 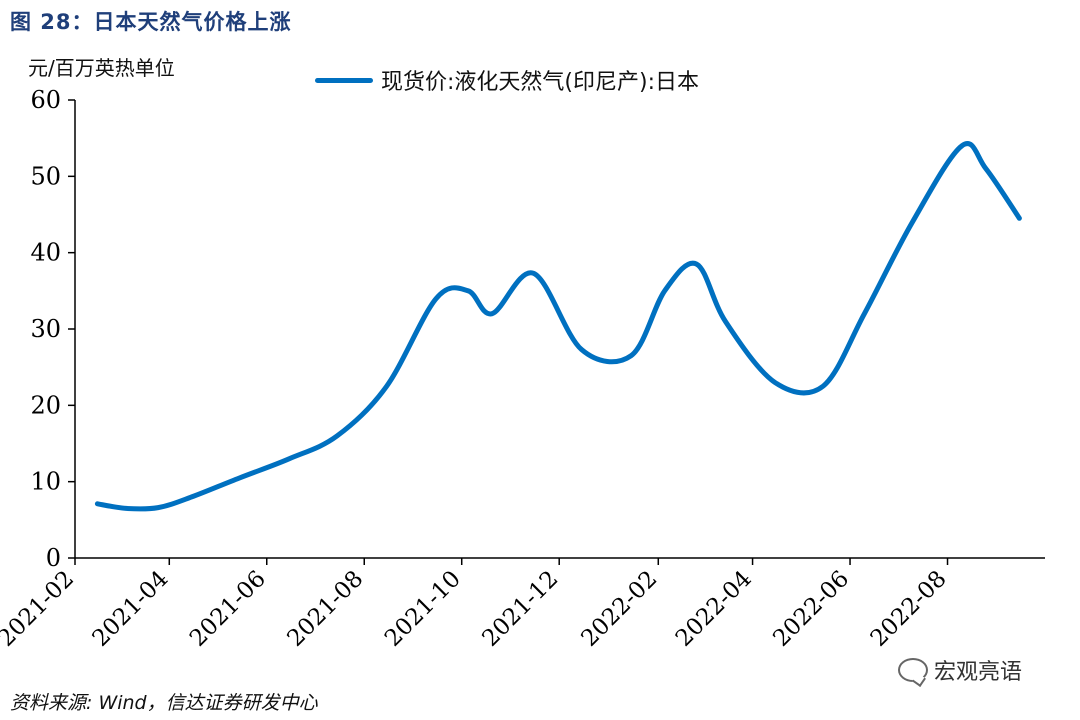 I want to click on y-tick-label: 40, so click(x=45, y=253).